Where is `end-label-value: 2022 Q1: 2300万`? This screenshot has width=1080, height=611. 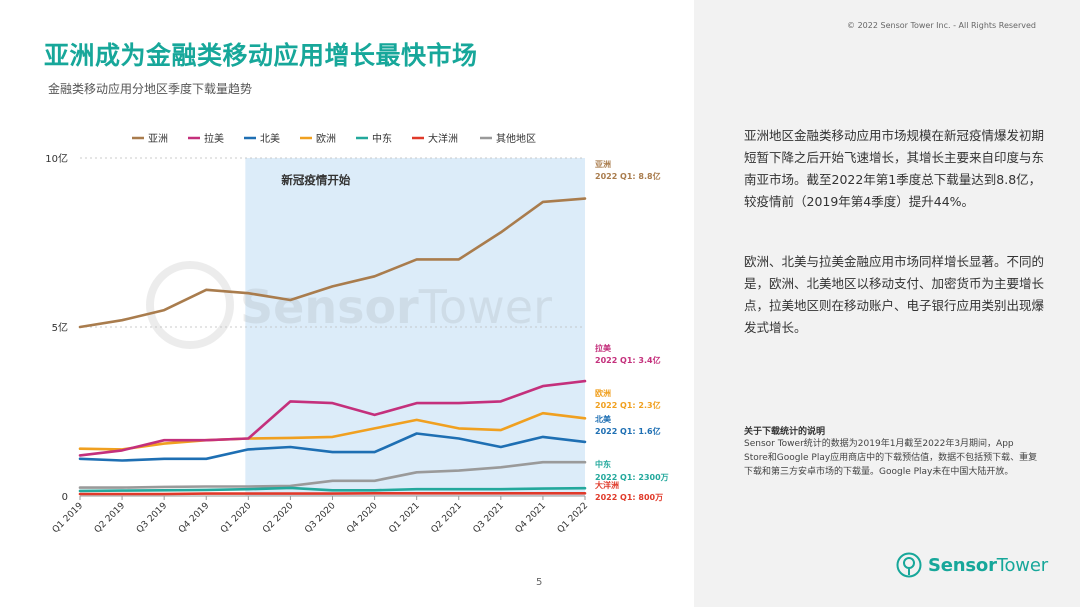
end-label-value: 2022 Q1: 2300万 is located at coordinates (632, 477).